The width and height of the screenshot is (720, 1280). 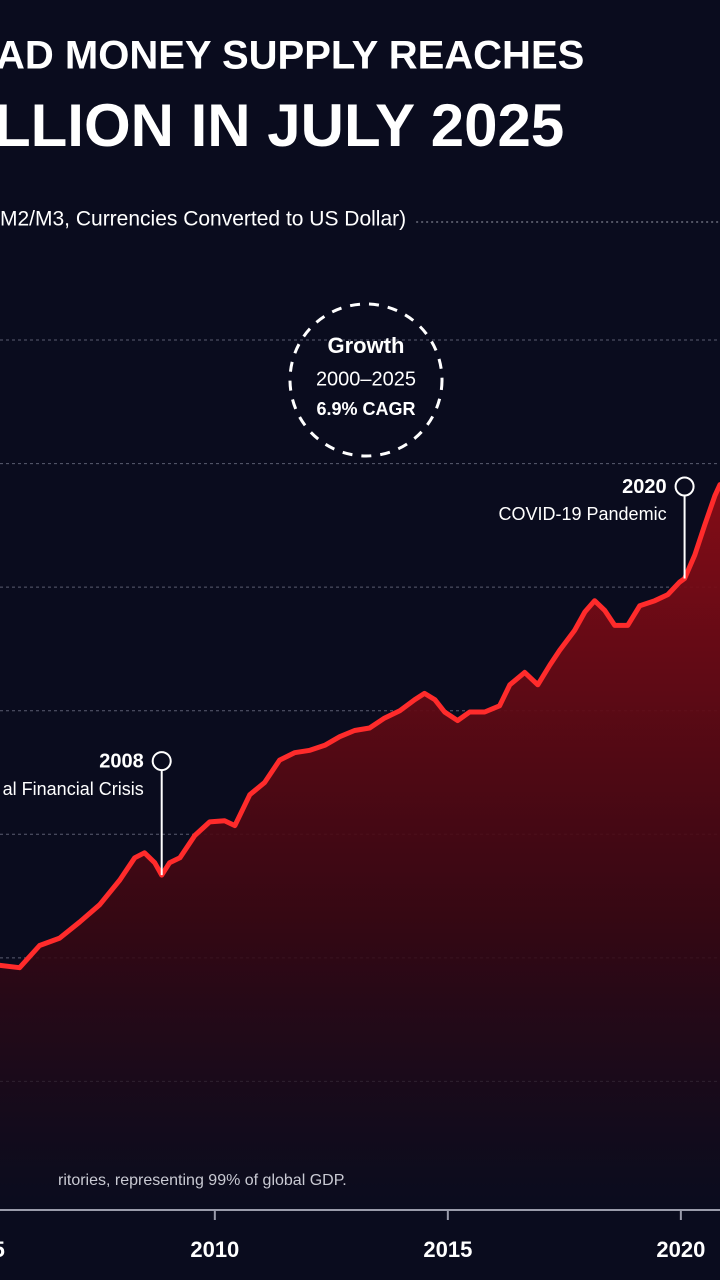 What do you see at coordinates (292, 56) in the screenshot?
I see `chart-title: AD MONEY SUPPLY REACHES` at bounding box center [292, 56].